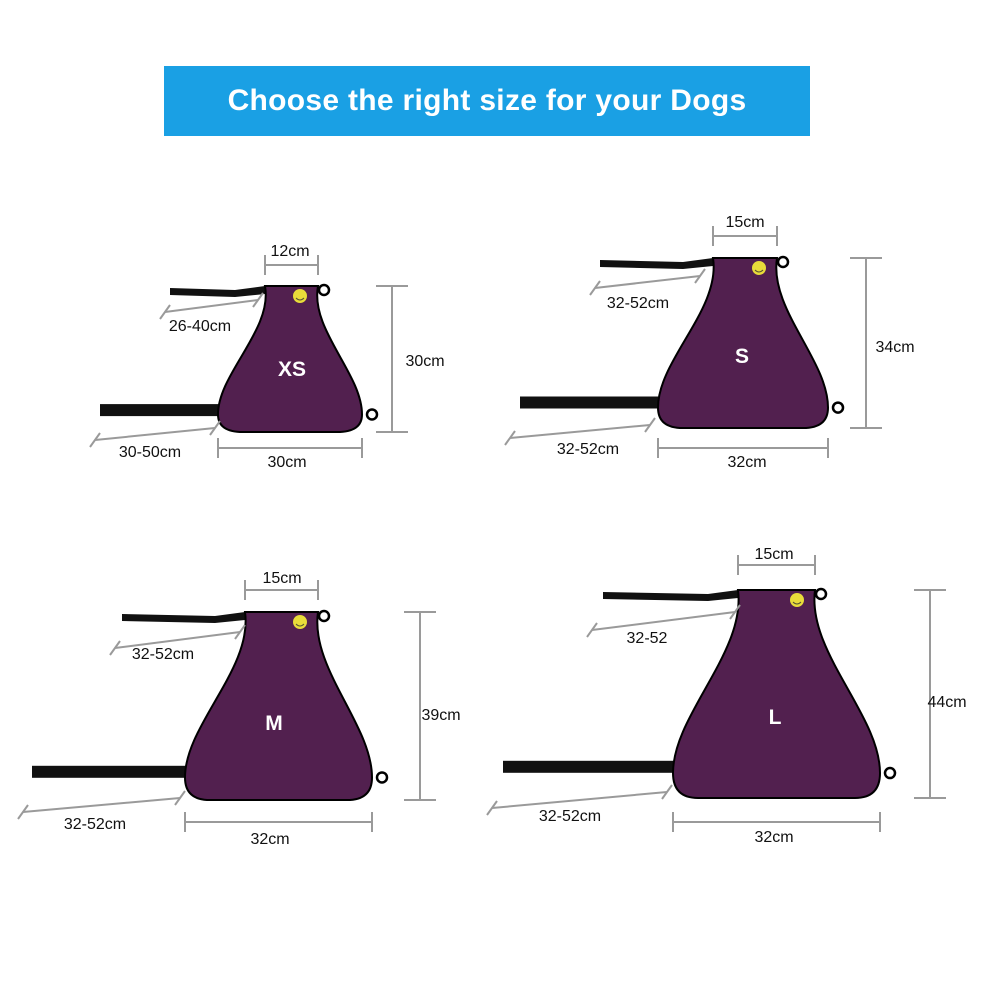 This screenshot has height=1000, width=1000. What do you see at coordinates (775, 717) in the screenshot?
I see `size-label: L` at bounding box center [775, 717].